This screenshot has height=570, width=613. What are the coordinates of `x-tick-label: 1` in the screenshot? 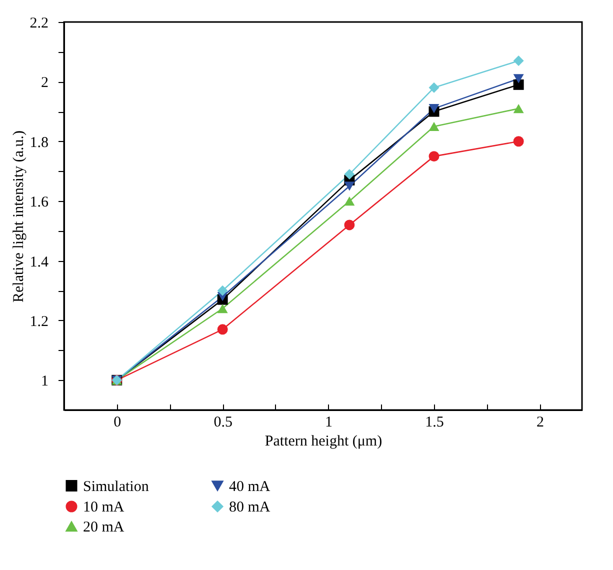 It's located at (329, 422).